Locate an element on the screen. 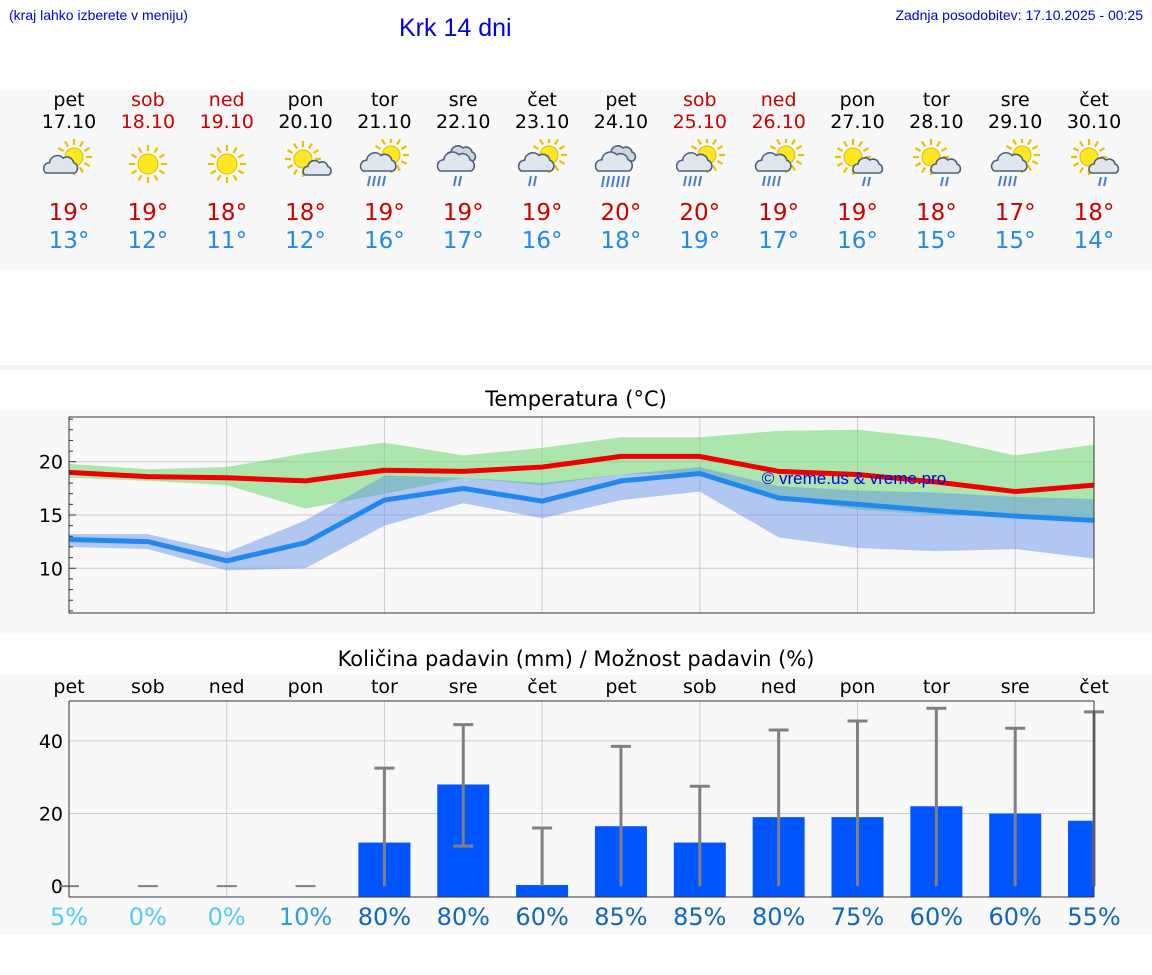  day-column: čet 23.10 19° 16° is located at coordinates (542, 172).